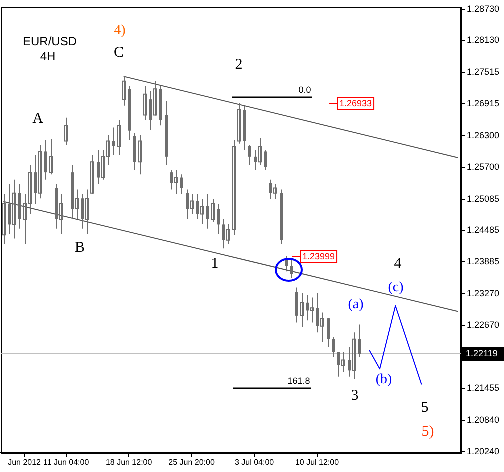 The height and width of the screenshot is (472, 504). Describe the element at coordinates (120, 31) in the screenshot. I see `annotation: 4)` at that location.